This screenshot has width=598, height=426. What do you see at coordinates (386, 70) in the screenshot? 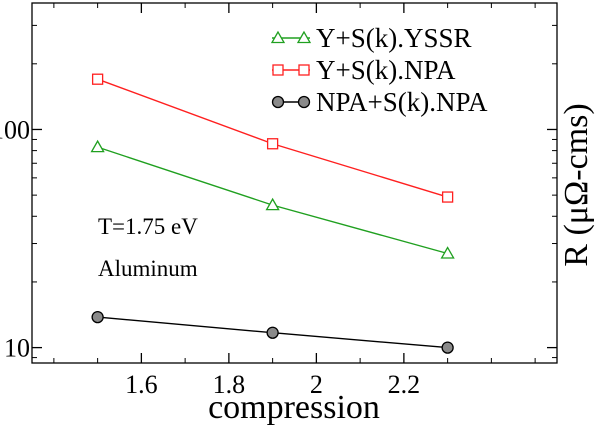
I see `legend-label: Y+S(k).NPA` at bounding box center [386, 70].